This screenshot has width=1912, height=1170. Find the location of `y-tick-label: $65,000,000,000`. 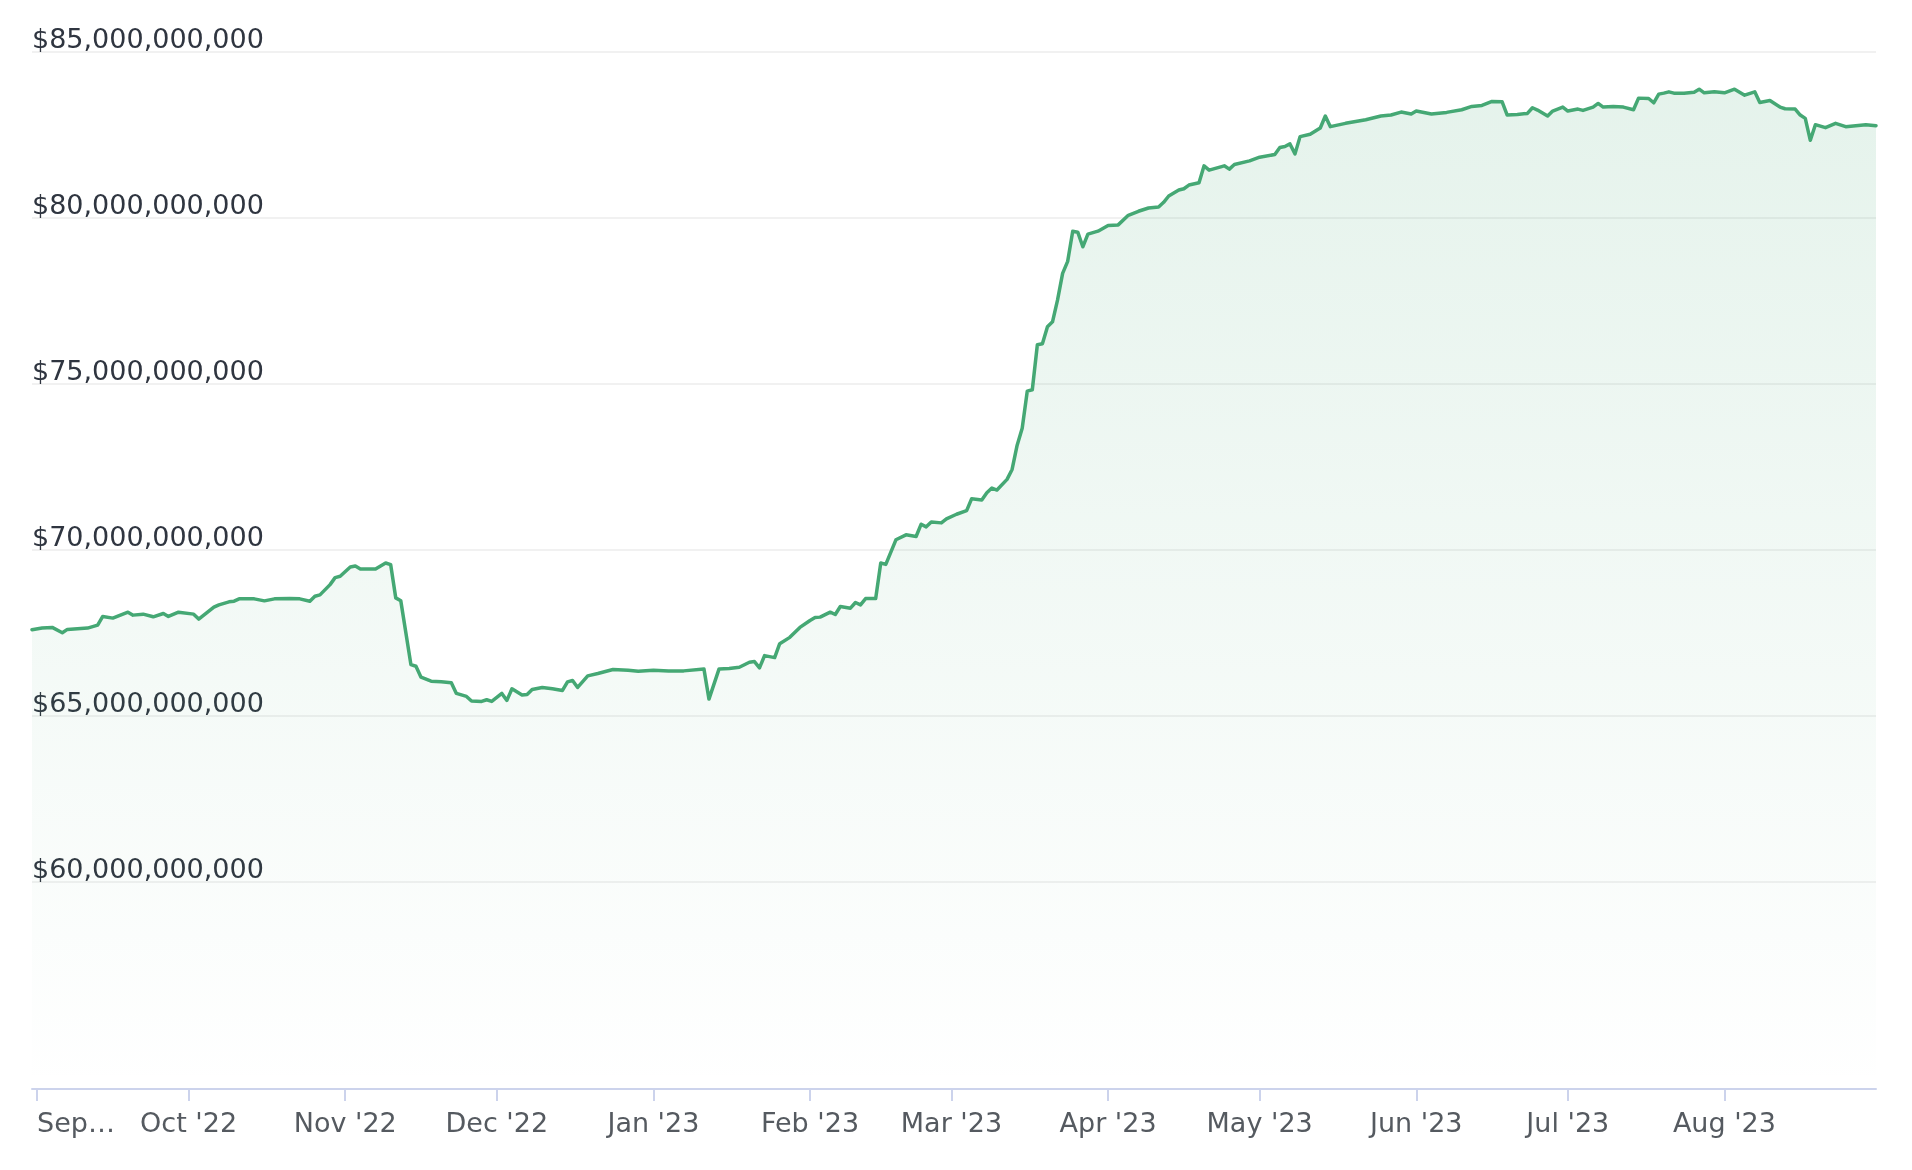

y-tick-label: $65,000,000,000 is located at coordinates (148, 702).